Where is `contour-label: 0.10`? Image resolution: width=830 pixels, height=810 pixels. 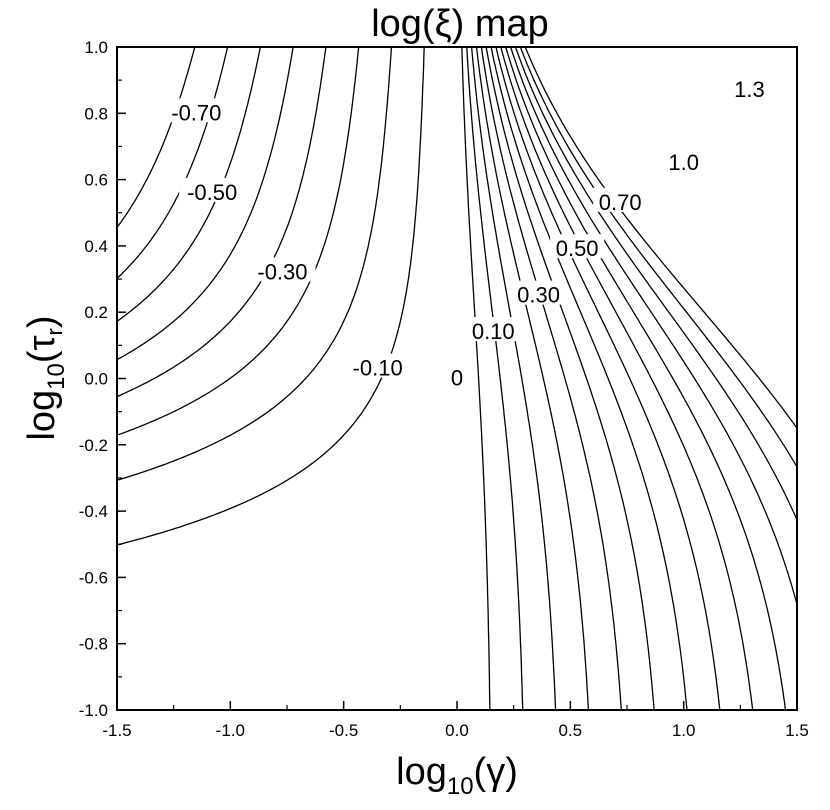 contour-label: 0.10 is located at coordinates (493, 331).